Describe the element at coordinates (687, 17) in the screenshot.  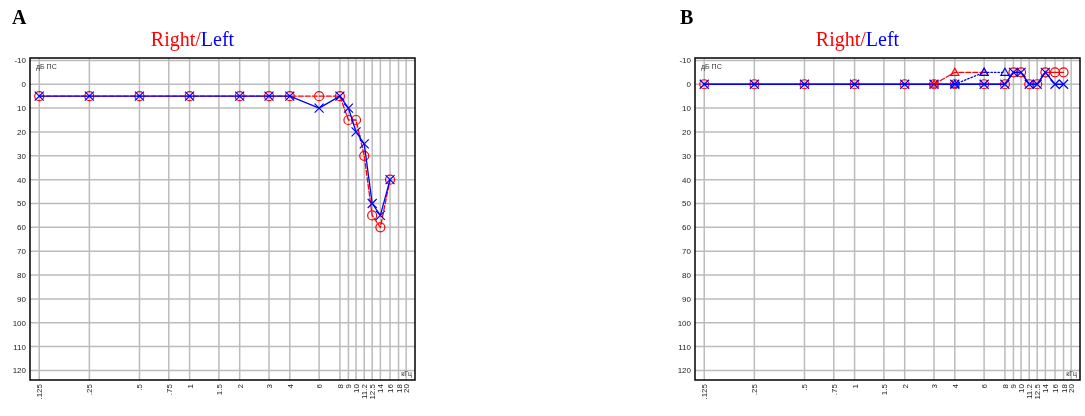
I see `text: B` at that location.